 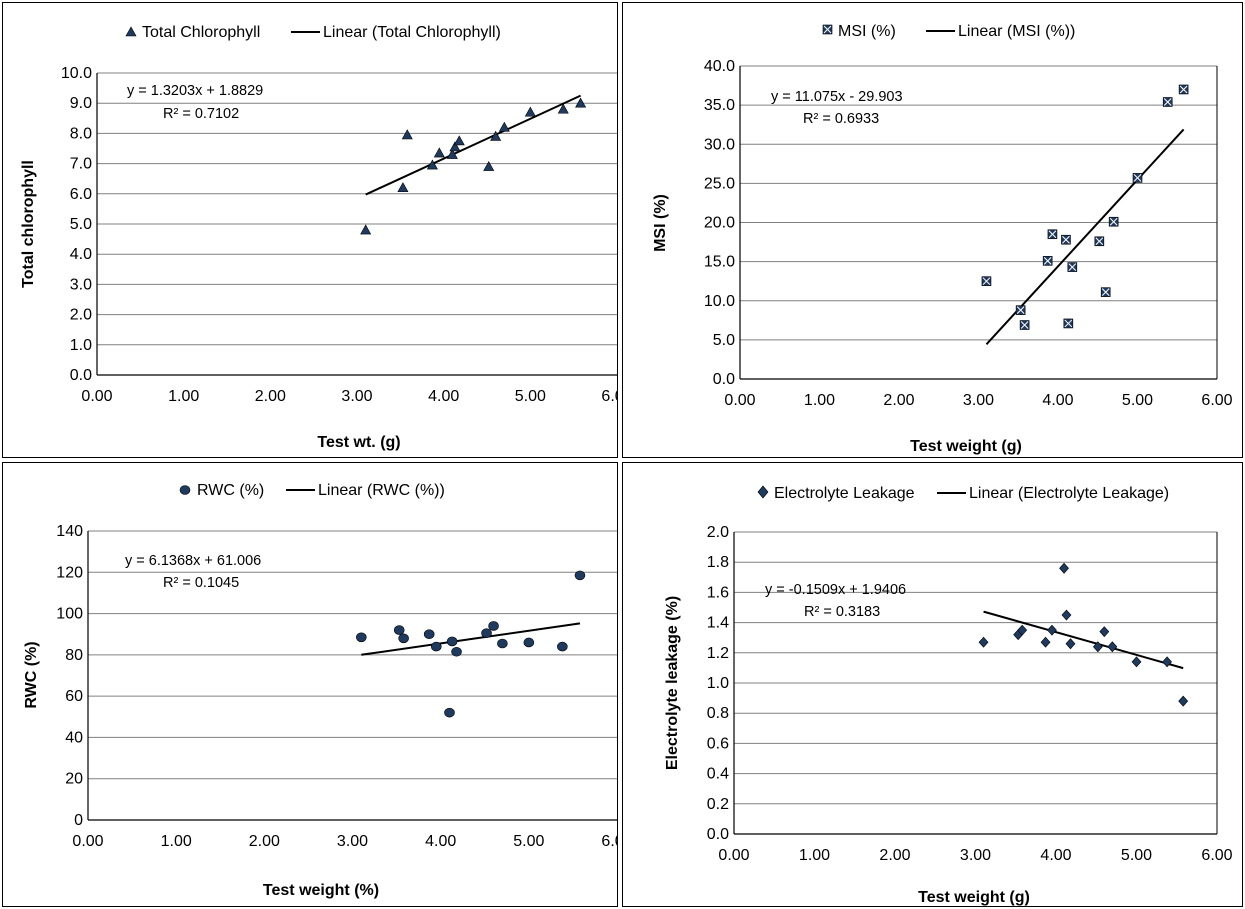 What do you see at coordinates (312, 490) in the screenshot?
I see `legend: RWC (%) Linear (RWC (%))` at bounding box center [312, 490].